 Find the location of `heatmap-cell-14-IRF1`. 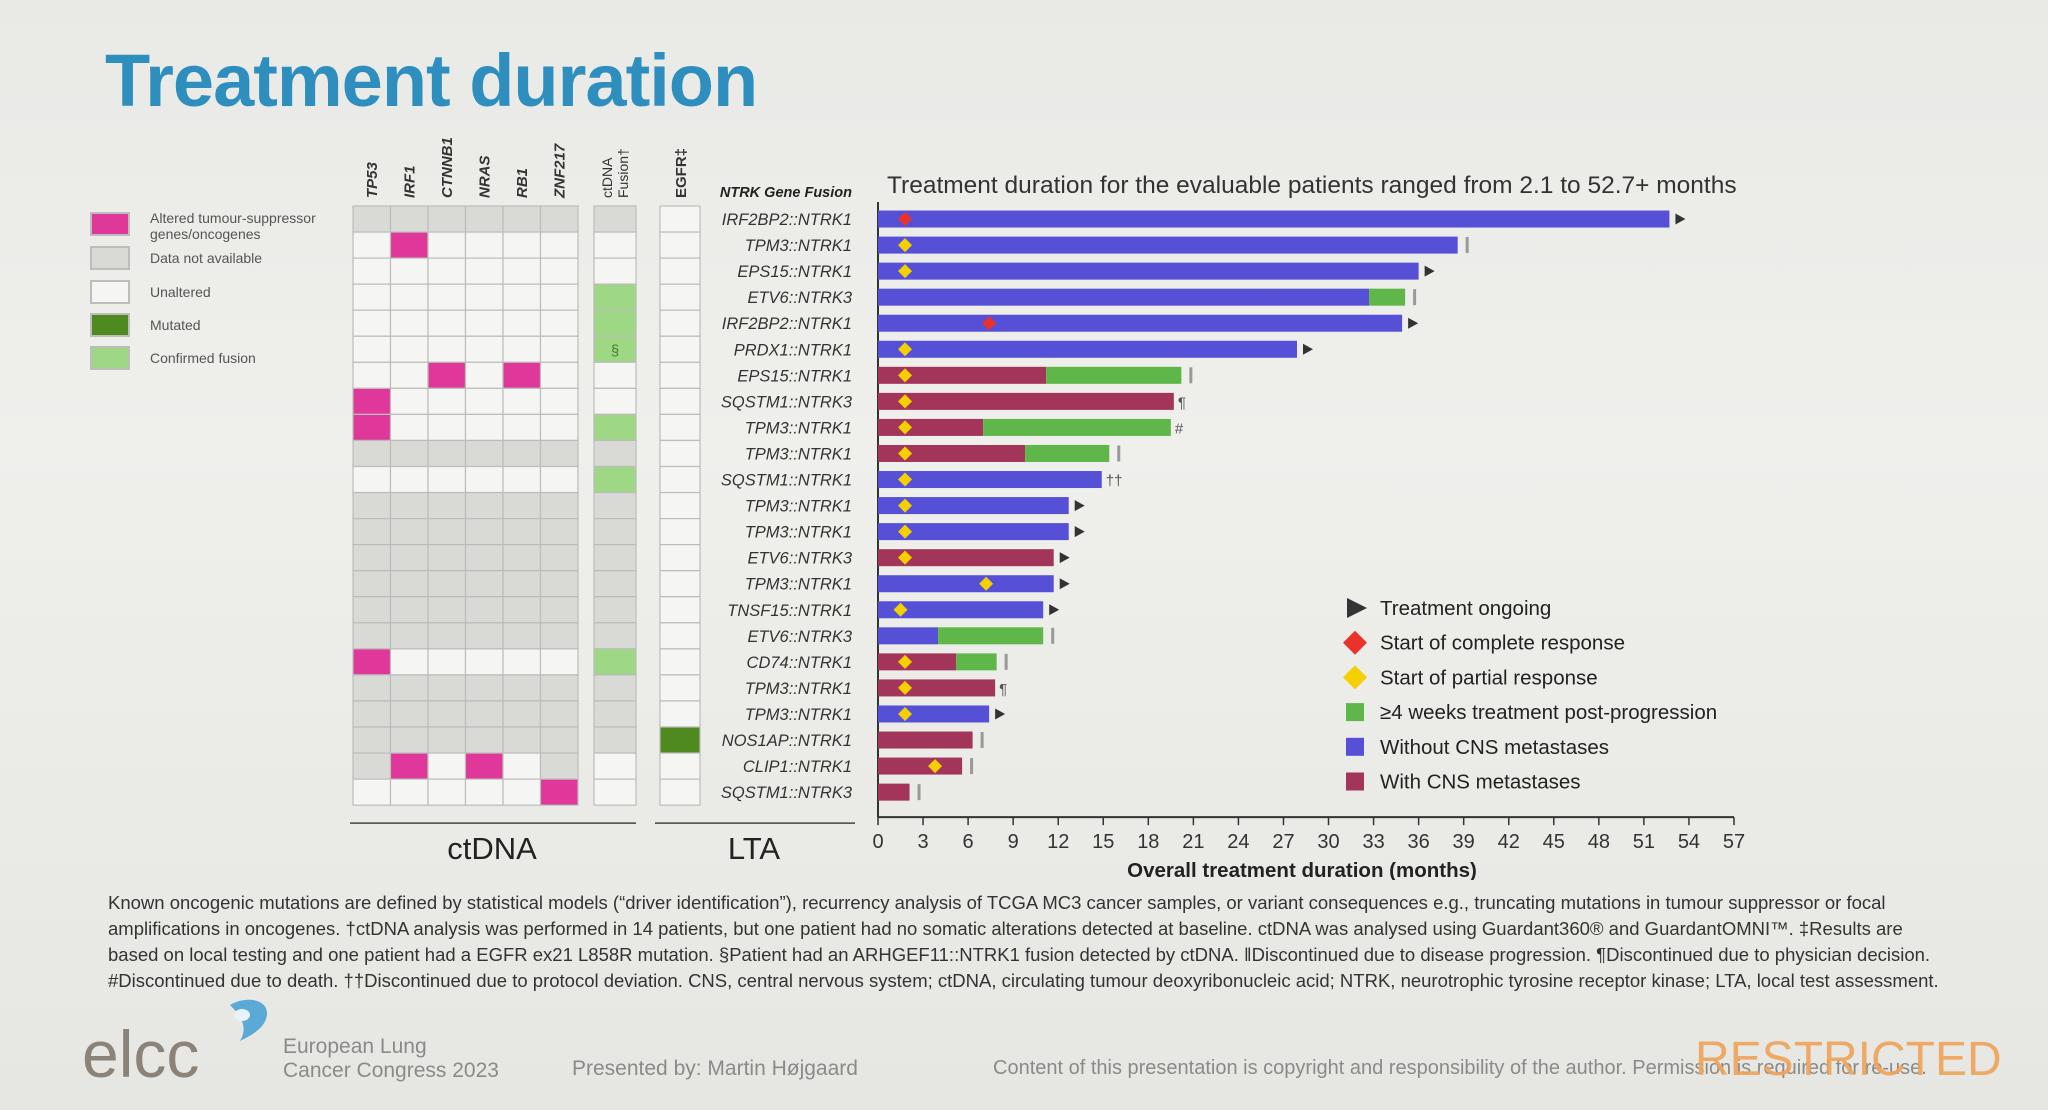

heatmap-cell-14-IRF1 is located at coordinates (409, 584).